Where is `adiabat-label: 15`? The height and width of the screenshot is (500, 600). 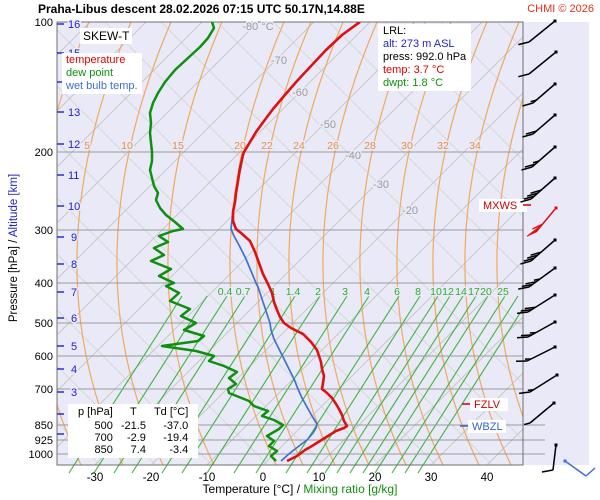
adiabat-label: 15 is located at coordinates (178, 146).